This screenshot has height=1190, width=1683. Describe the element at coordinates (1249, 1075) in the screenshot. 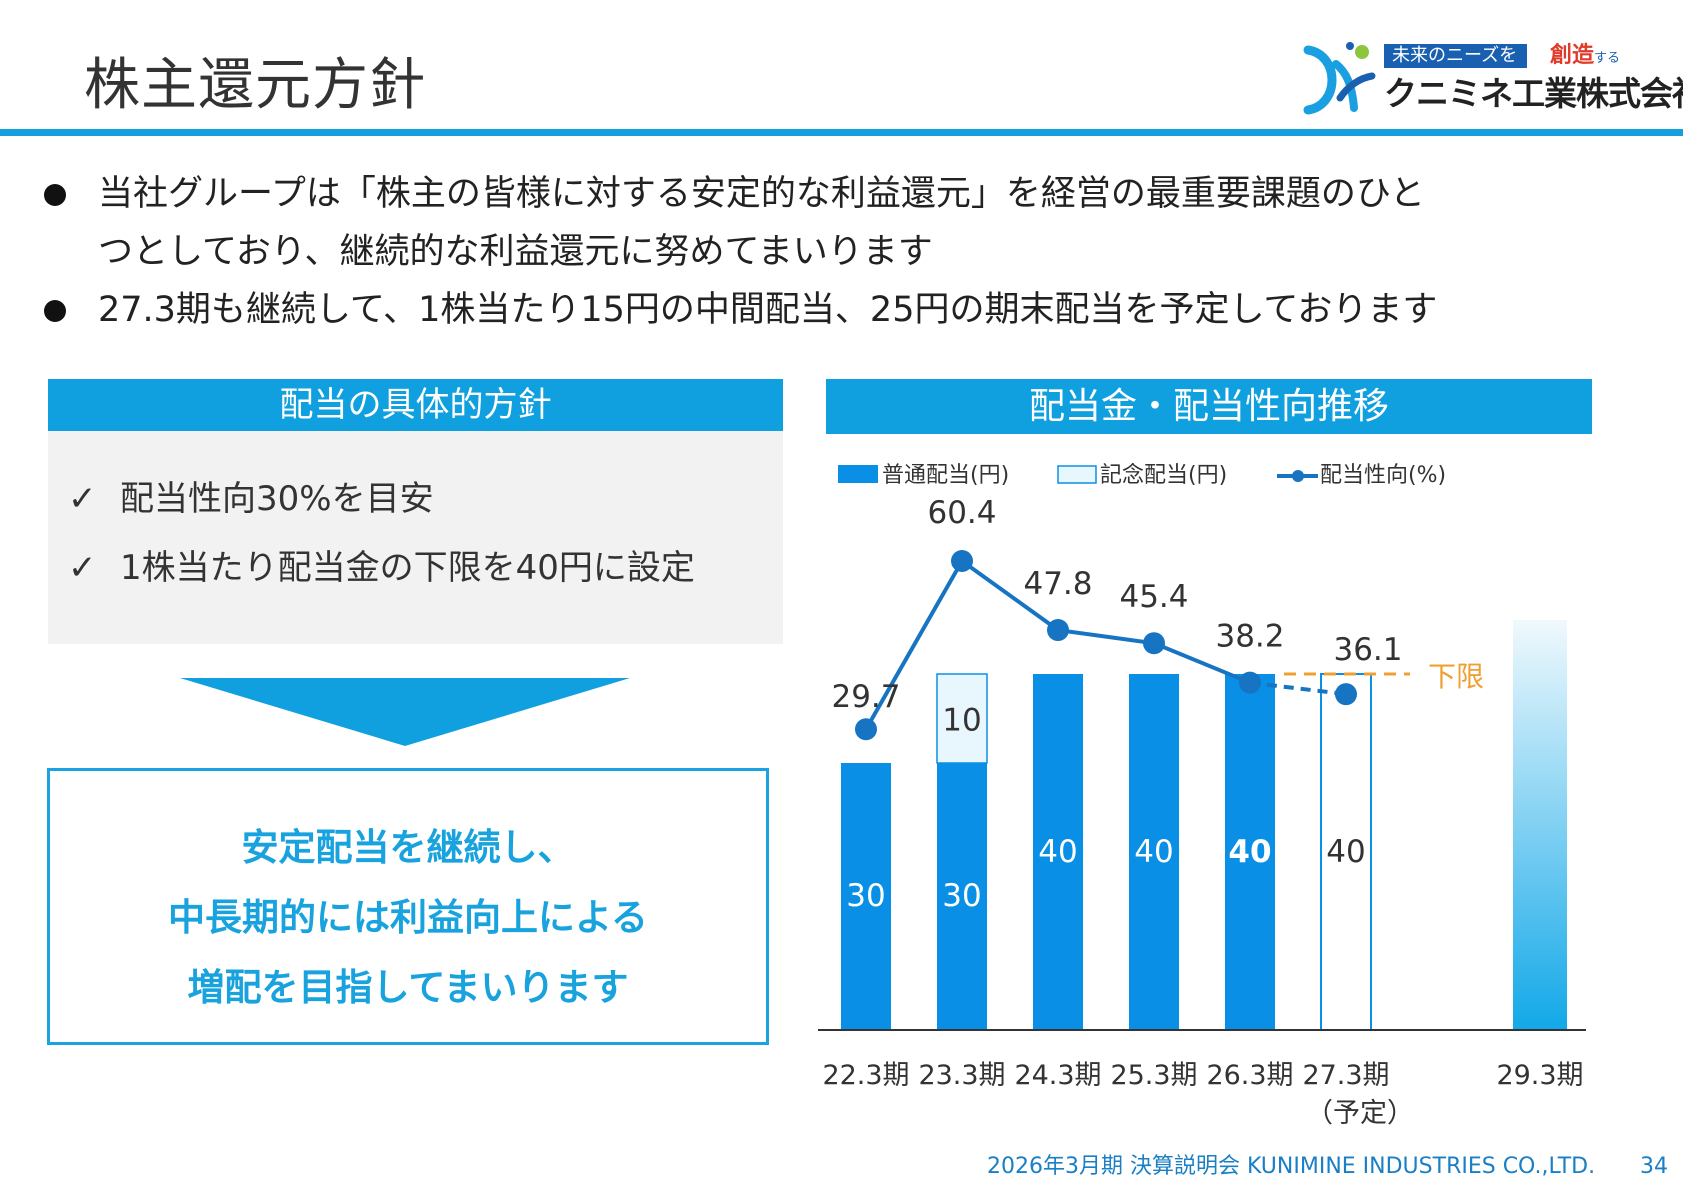

I see `category-label: 26.3期` at that location.